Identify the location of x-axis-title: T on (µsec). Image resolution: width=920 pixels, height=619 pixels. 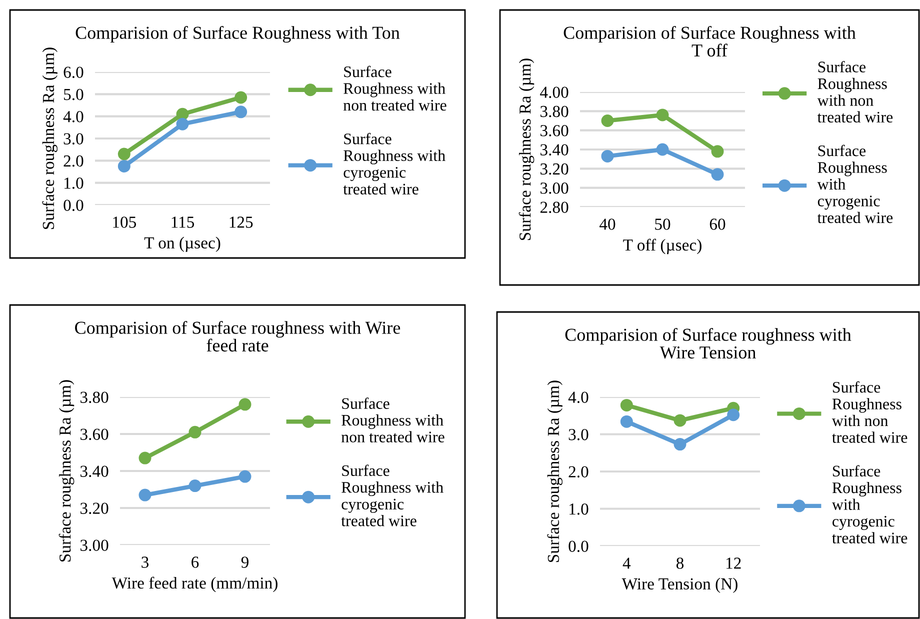
(182, 244).